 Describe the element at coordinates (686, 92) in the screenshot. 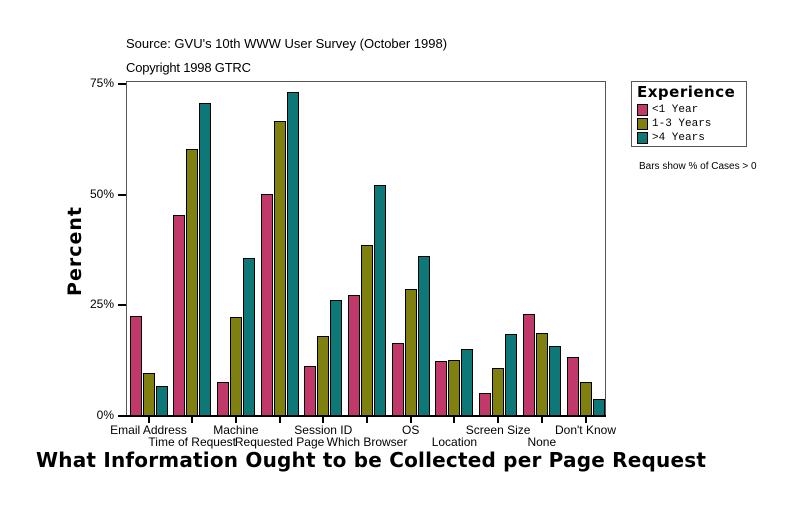

I see `legend-title: Experience` at that location.